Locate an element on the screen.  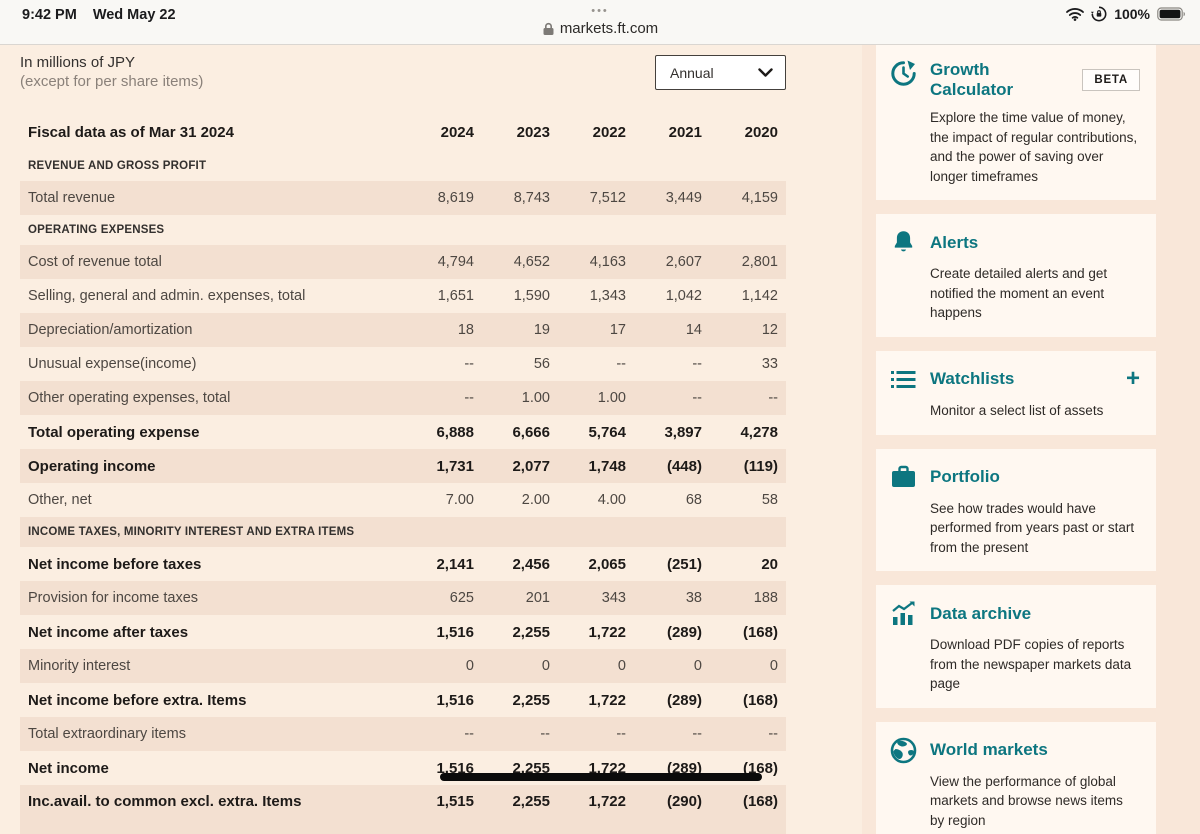
row-label: Provision for income taxes is located at coordinates (113, 598).